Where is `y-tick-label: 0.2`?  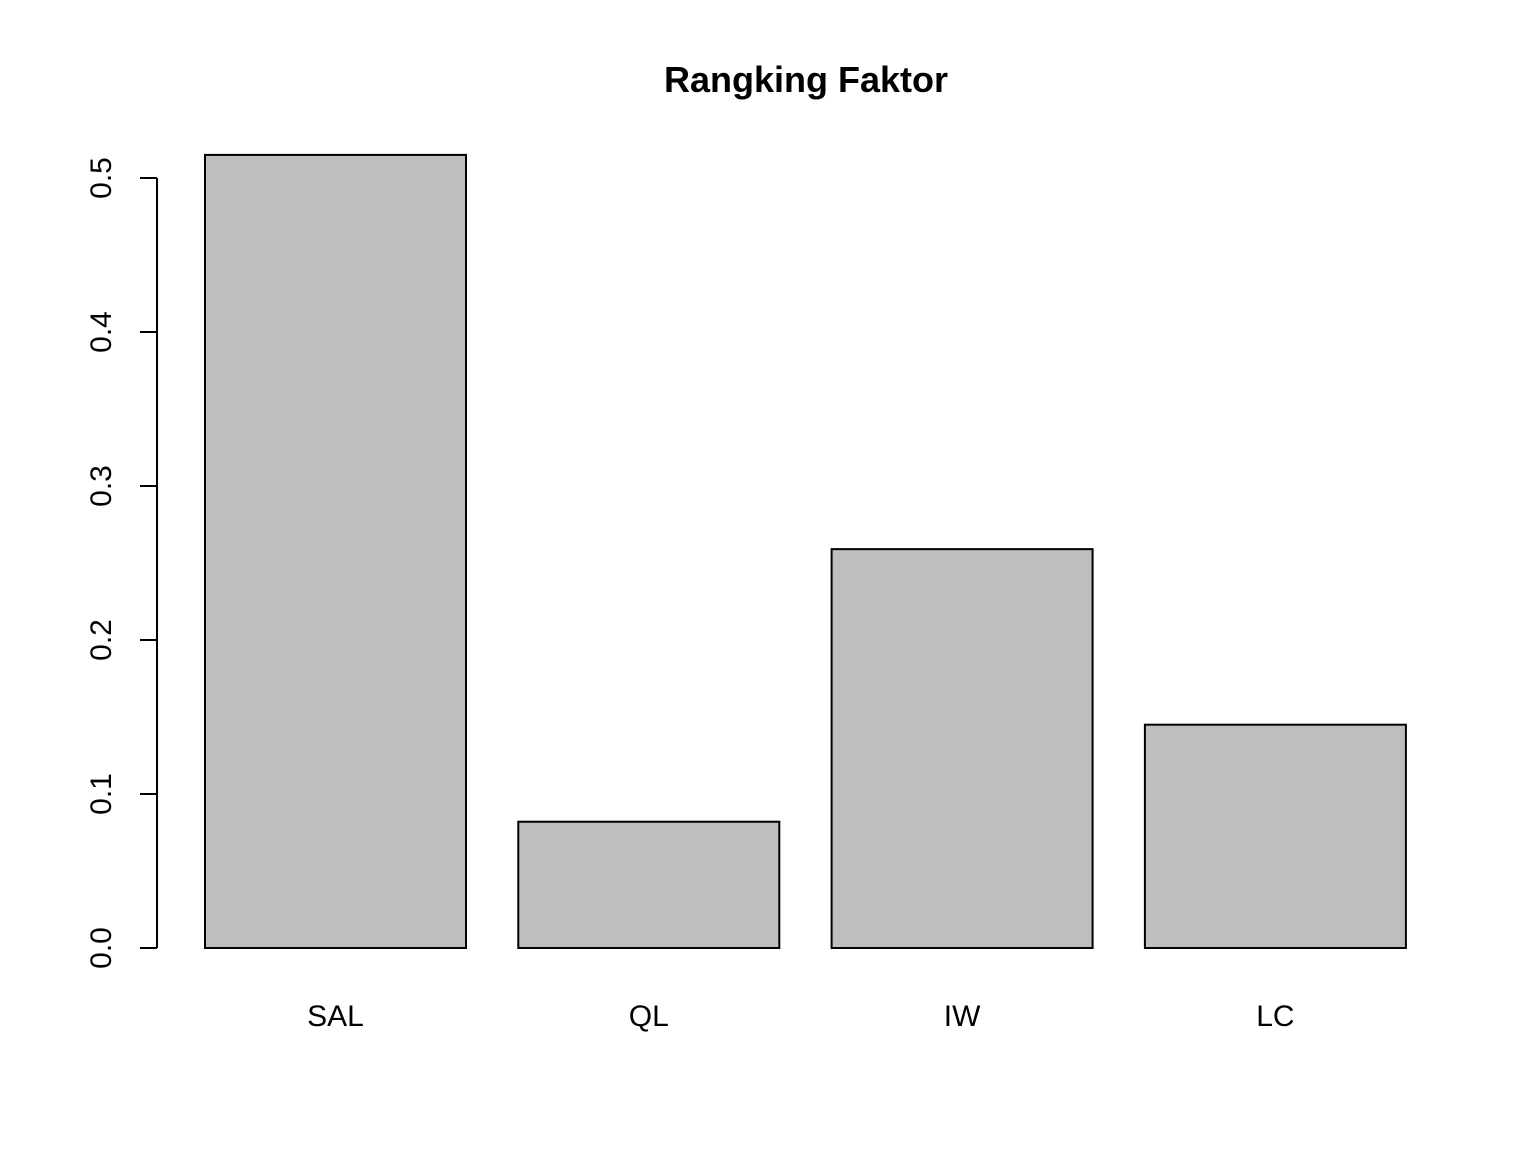
y-tick-label: 0.2 is located at coordinates (101, 640).